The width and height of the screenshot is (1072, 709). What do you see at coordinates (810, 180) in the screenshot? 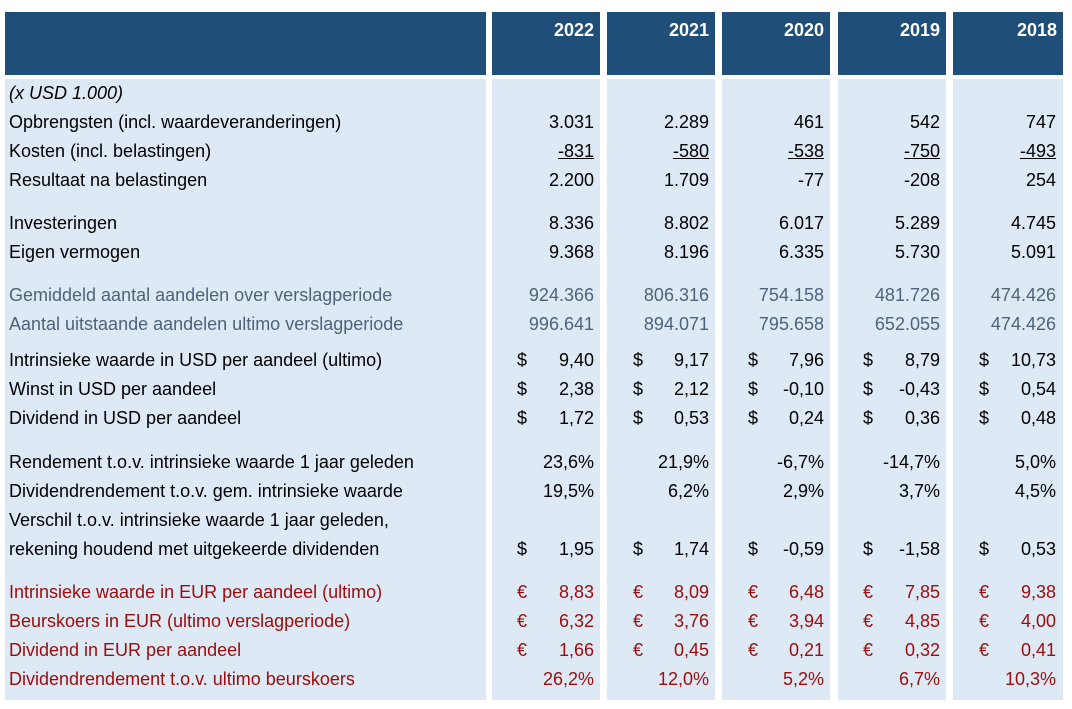
I see `value-2020: -77` at bounding box center [810, 180].